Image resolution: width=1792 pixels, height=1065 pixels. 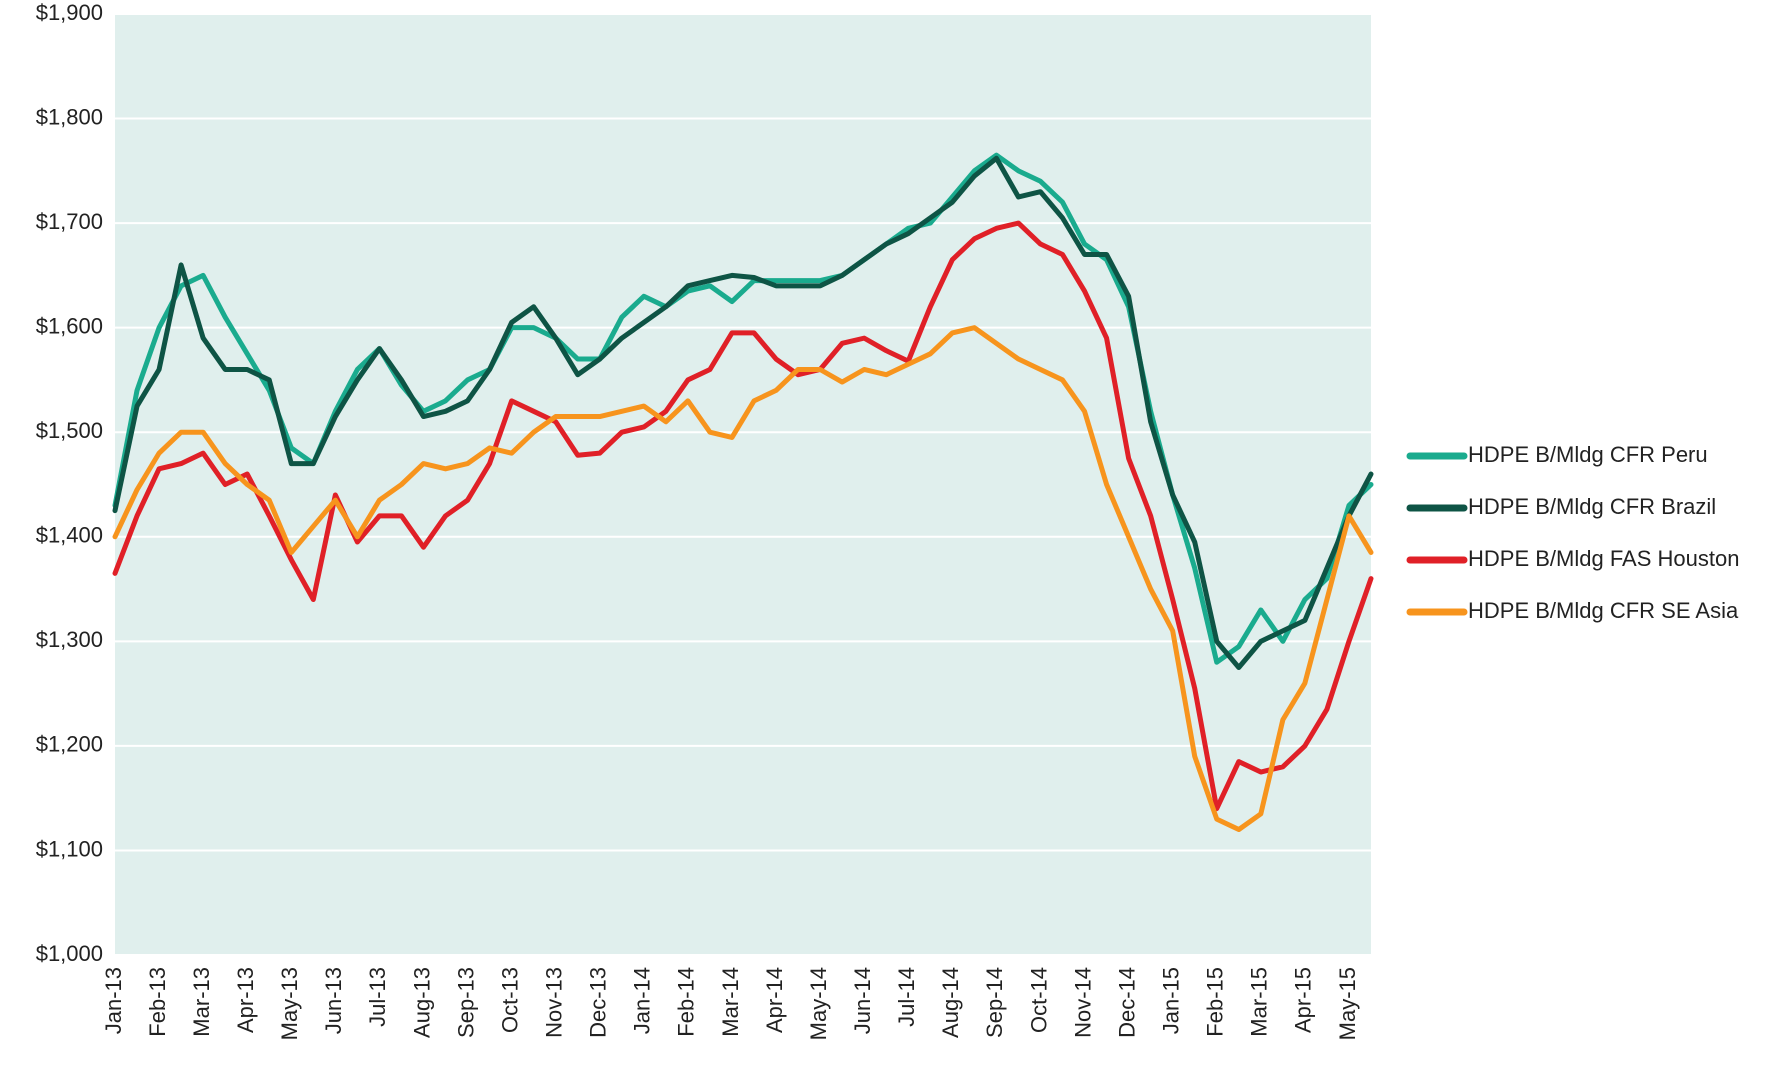 What do you see at coordinates (1215, 1002) in the screenshot?
I see `x-tick-label: Feb-15` at bounding box center [1215, 1002].